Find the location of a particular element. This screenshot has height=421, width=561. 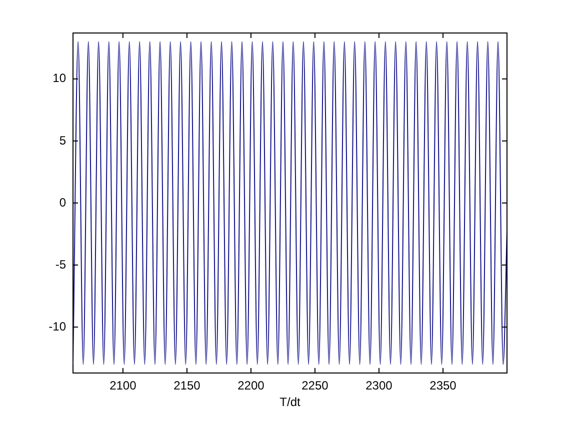

x-tick-label: 2200 is located at coordinates (251, 385).